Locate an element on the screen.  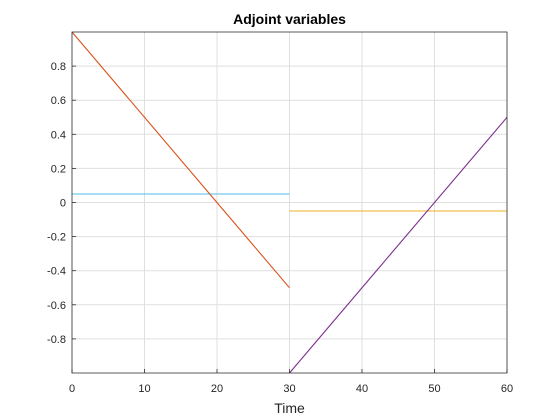
y-tick-label: 0.2 is located at coordinates (58, 169).